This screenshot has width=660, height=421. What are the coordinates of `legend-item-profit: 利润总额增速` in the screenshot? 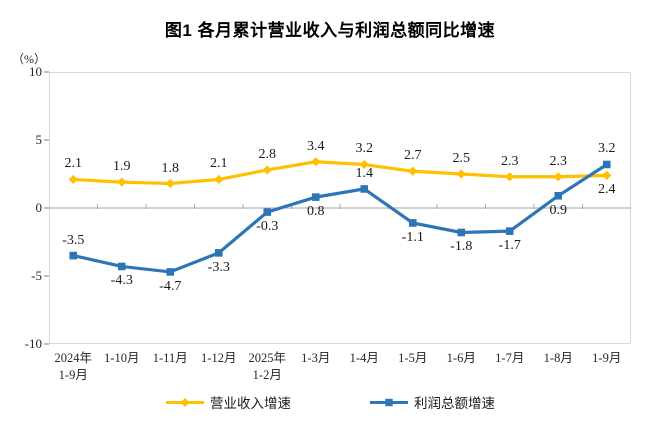 It's located at (432, 402).